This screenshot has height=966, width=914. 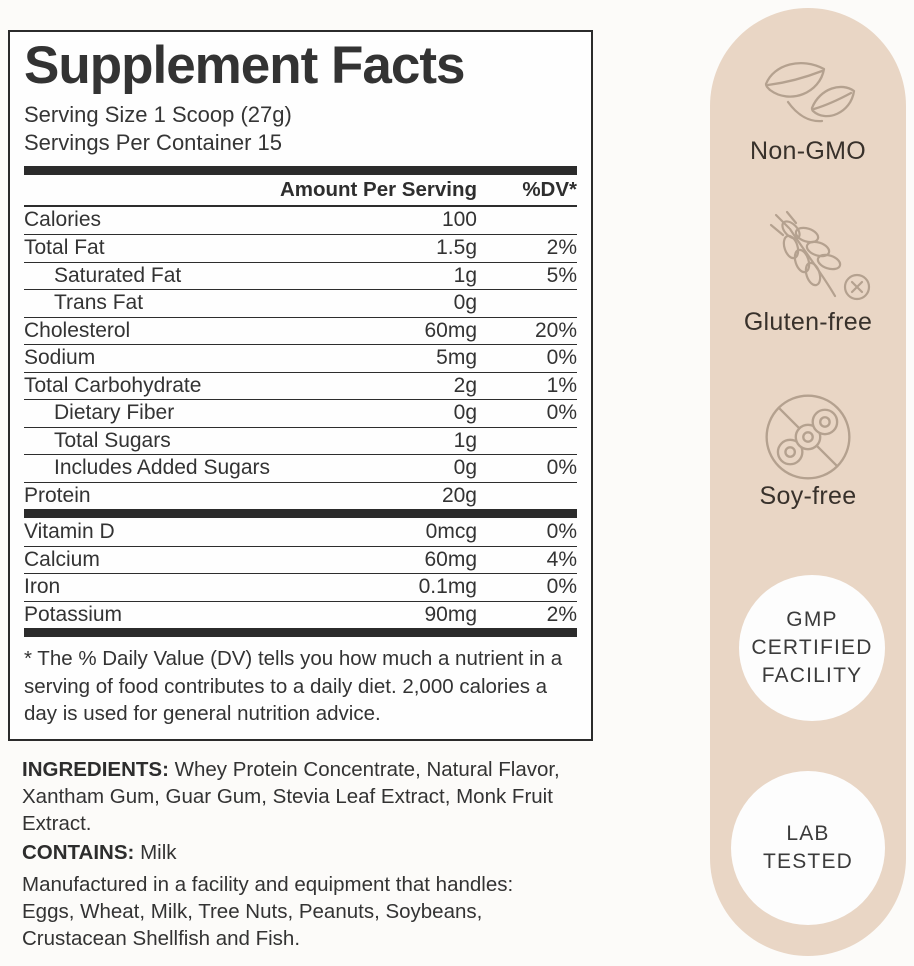 What do you see at coordinates (244, 65) in the screenshot?
I see `panel-title: Supplement Facts` at bounding box center [244, 65].